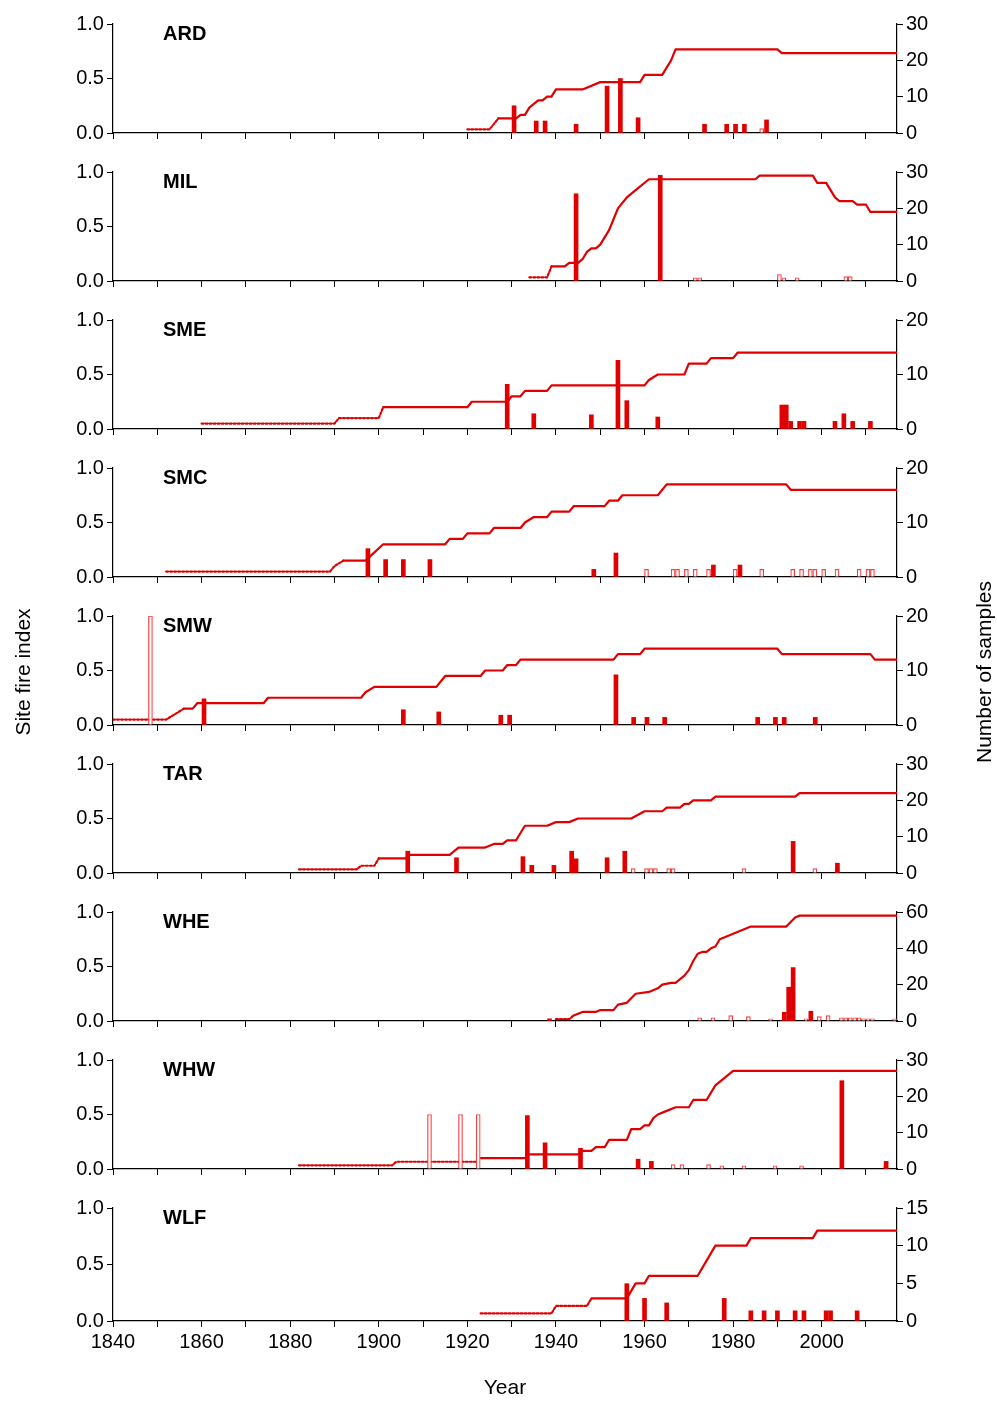  I want to click on x-tick-label: 1840, so click(113, 1340).